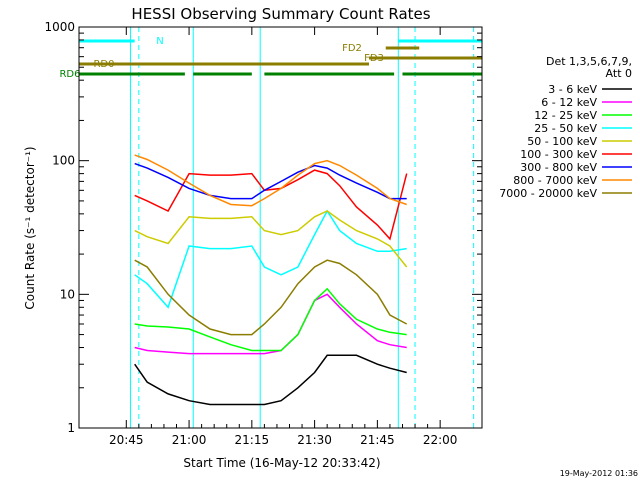  I want to click on status-bar-label-2: FD2, so click(352, 48).